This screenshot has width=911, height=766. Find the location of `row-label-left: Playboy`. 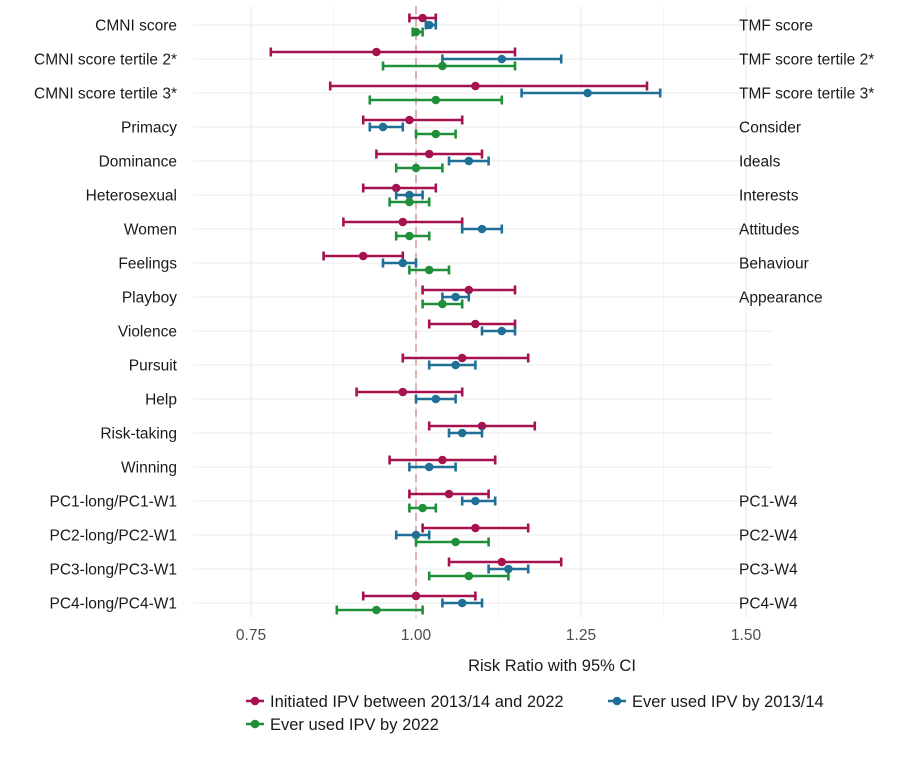

row-label-left: Playboy is located at coordinates (149, 298).